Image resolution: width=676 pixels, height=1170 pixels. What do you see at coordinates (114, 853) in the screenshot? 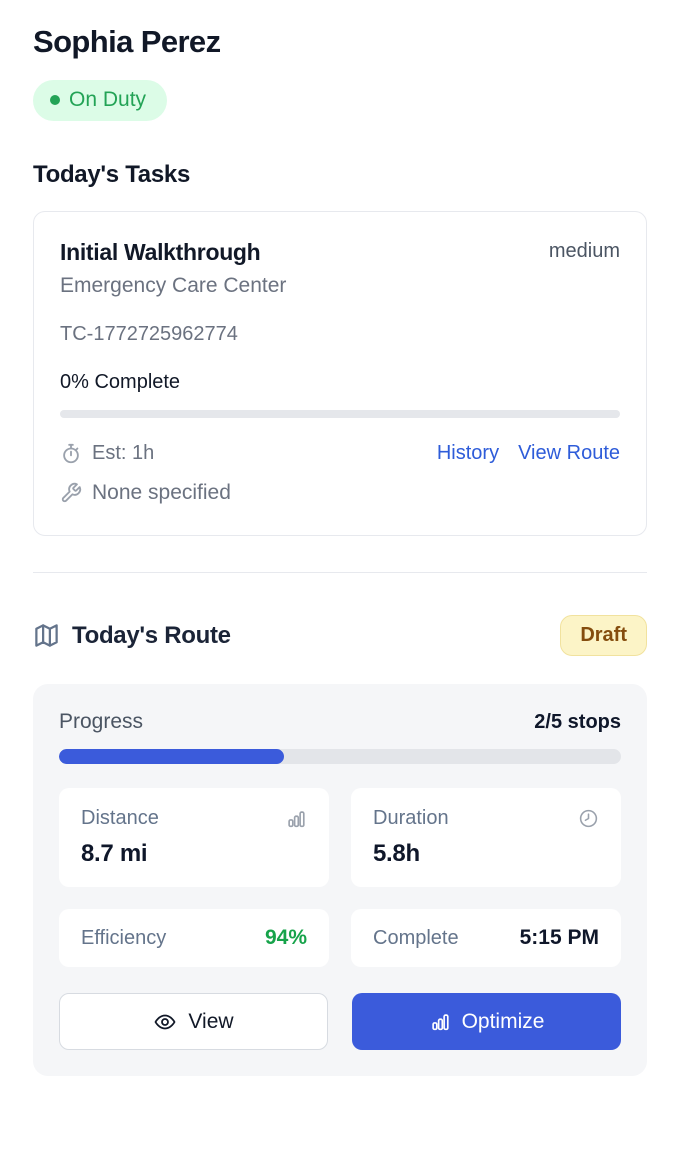
I see `distance-value: 8.7 mi` at bounding box center [114, 853].